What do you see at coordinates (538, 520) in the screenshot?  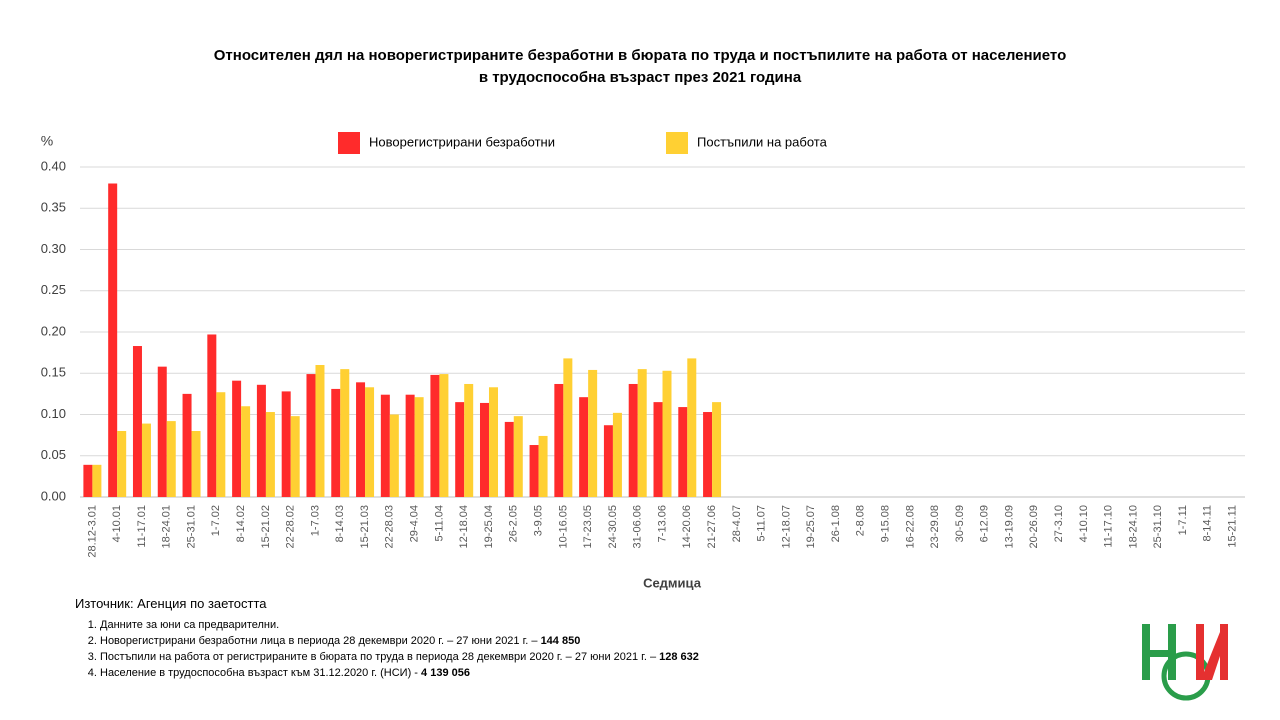 I see `x-tick-label: 3-9.05` at bounding box center [538, 520].